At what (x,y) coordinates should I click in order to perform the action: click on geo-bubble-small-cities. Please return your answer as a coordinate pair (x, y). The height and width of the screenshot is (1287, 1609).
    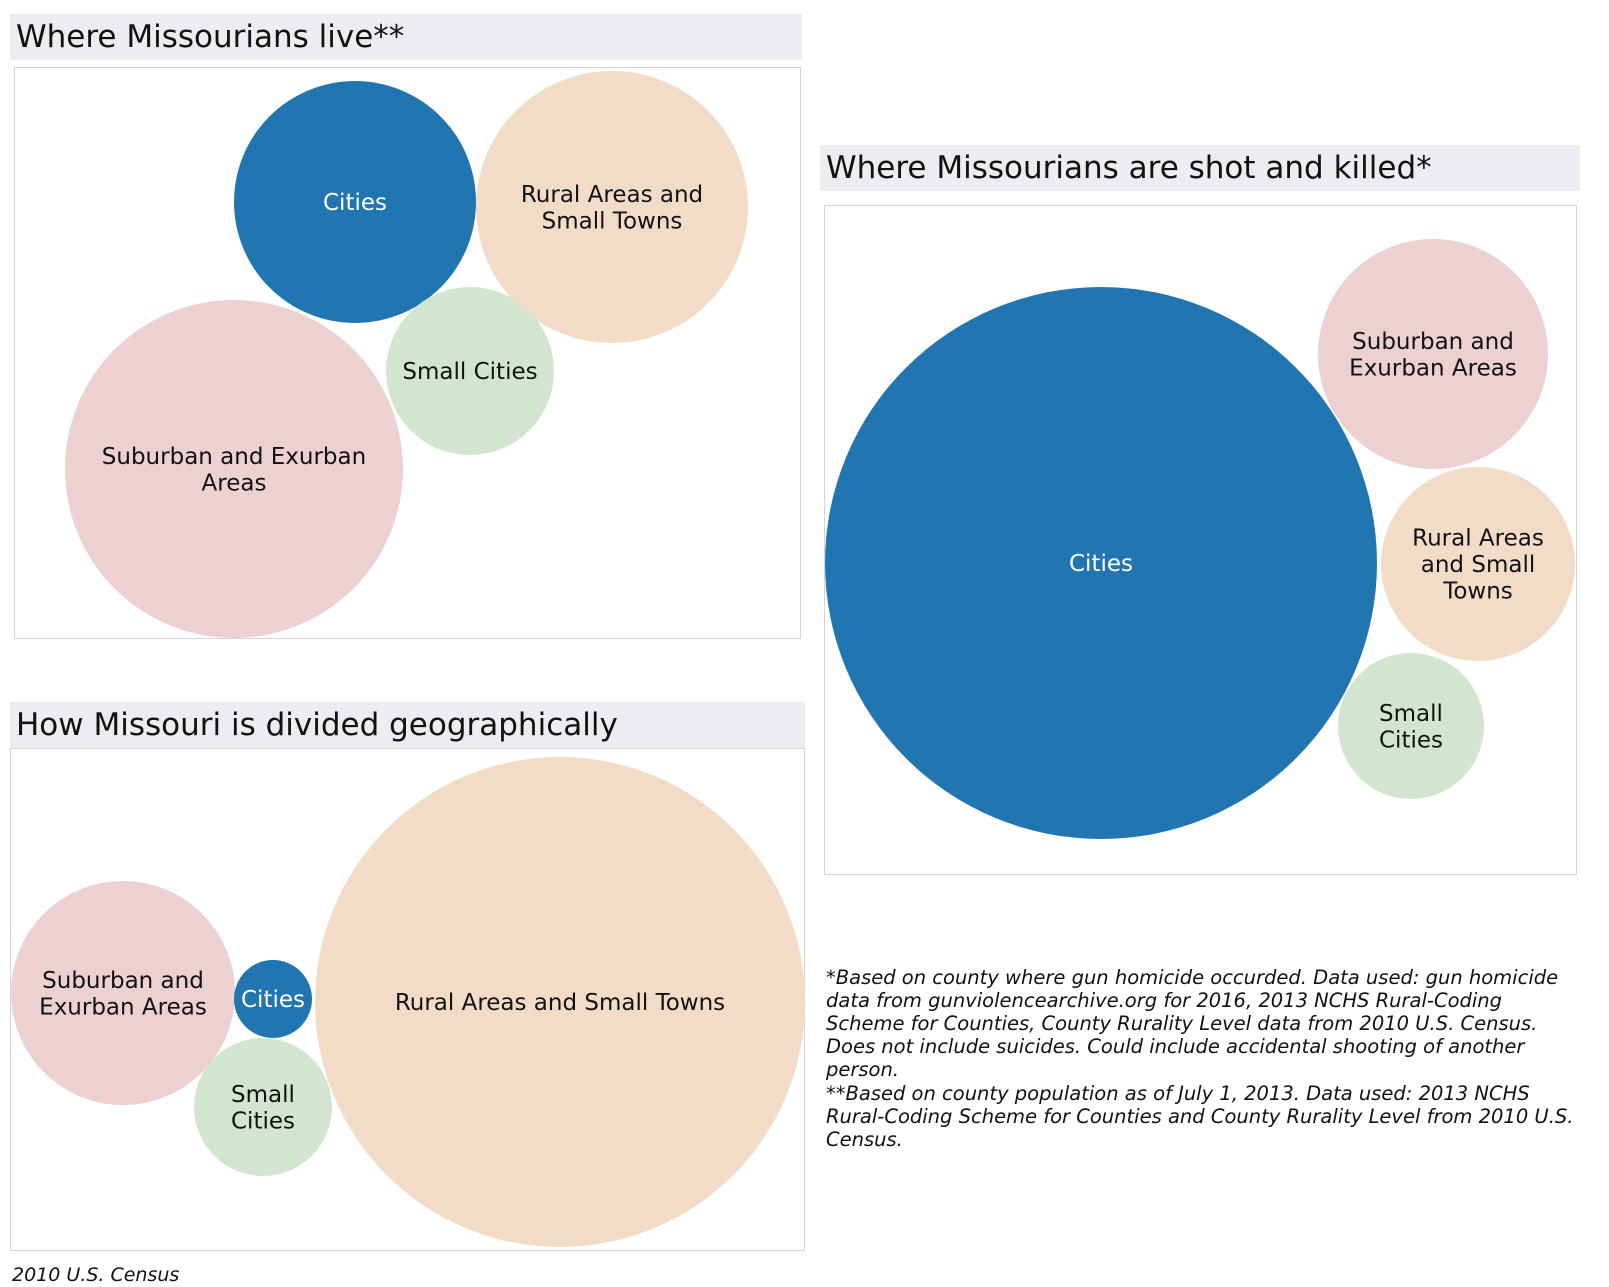
    Looking at the image, I should click on (263, 1107).